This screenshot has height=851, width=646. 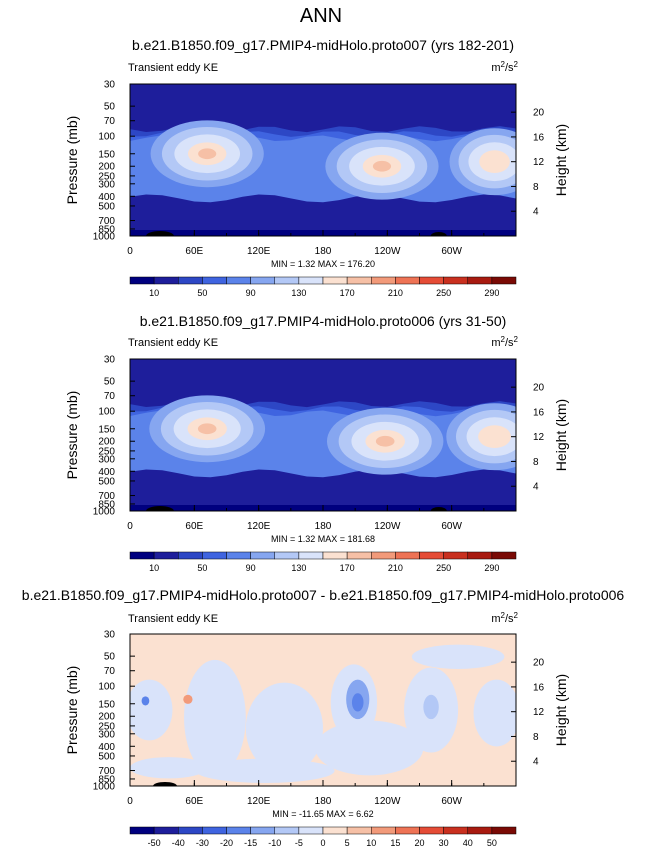 What do you see at coordinates (299, 843) in the screenshot?
I see `colorbar-label: -5` at bounding box center [299, 843].